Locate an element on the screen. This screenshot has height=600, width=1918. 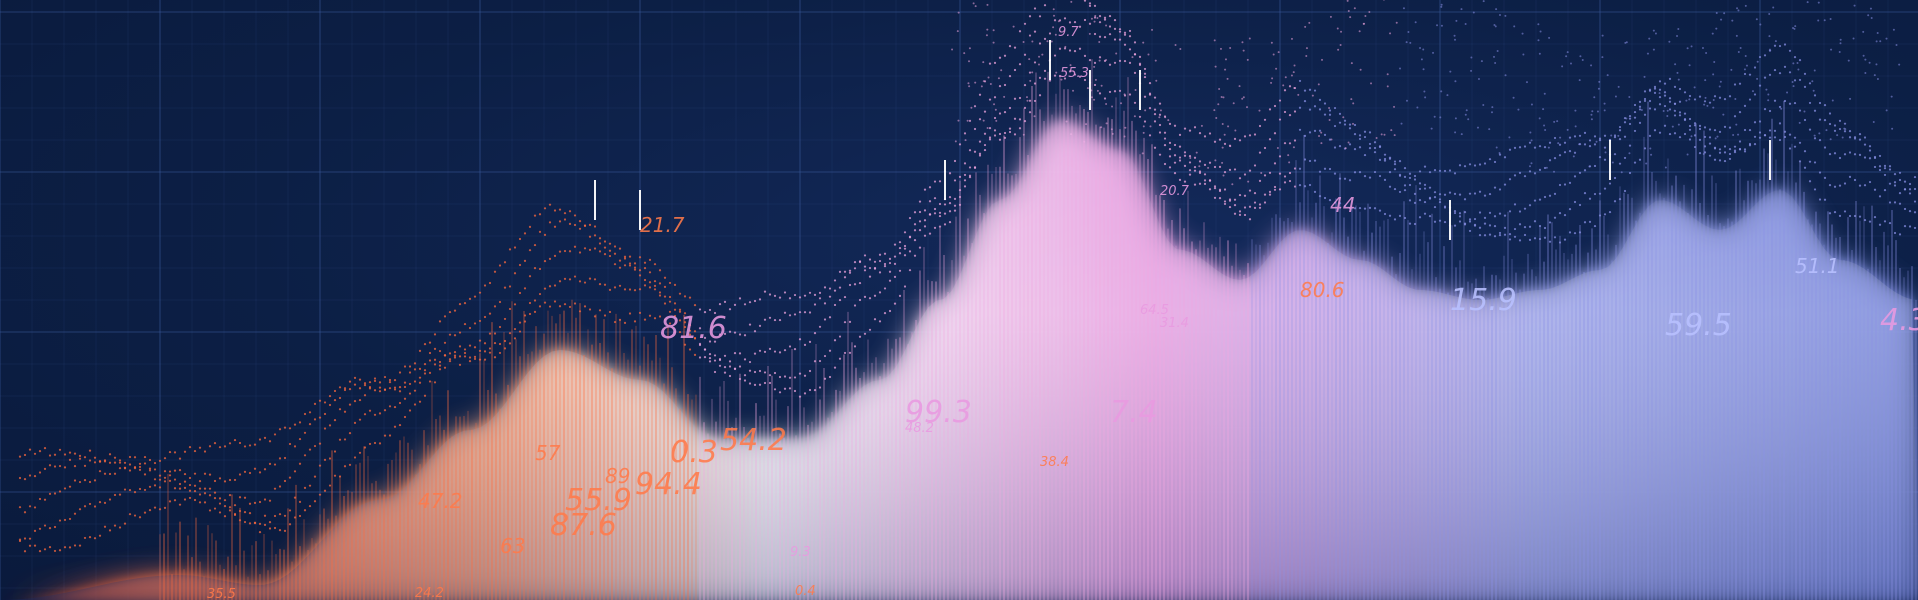
floating-number-label: 64.5 is located at coordinates (1154, 310).